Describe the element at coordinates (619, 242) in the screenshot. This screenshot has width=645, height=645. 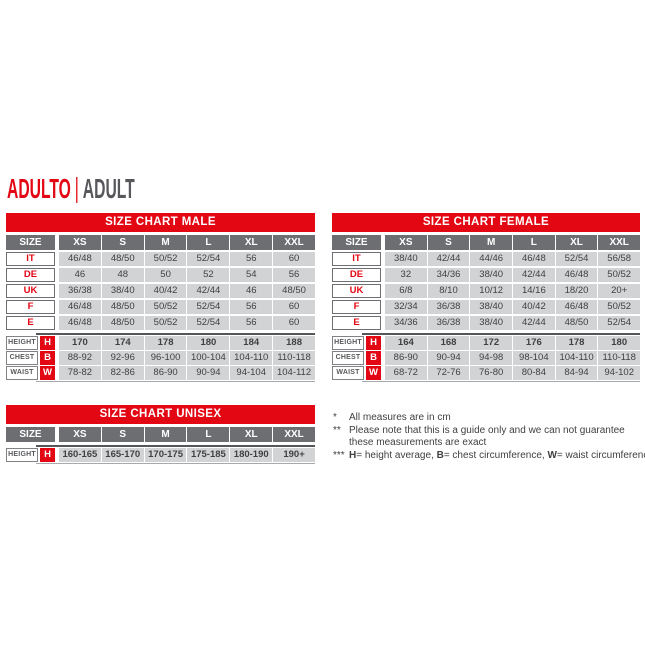
I see `column-header-xxl: XXL` at that location.